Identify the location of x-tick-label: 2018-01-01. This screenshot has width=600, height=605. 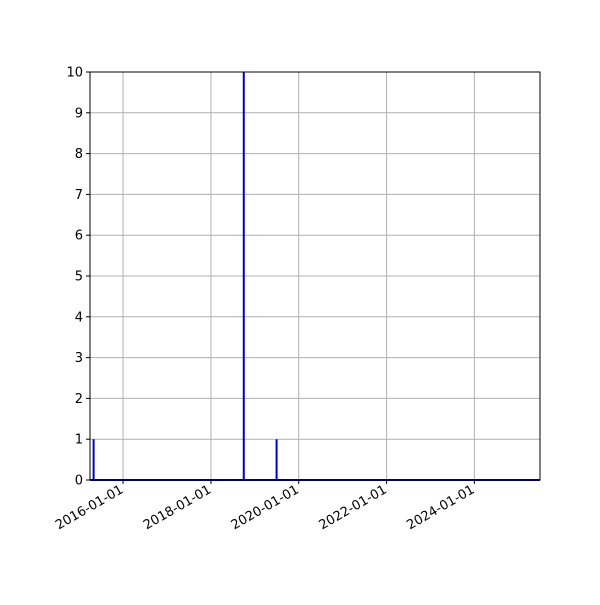
(177, 507).